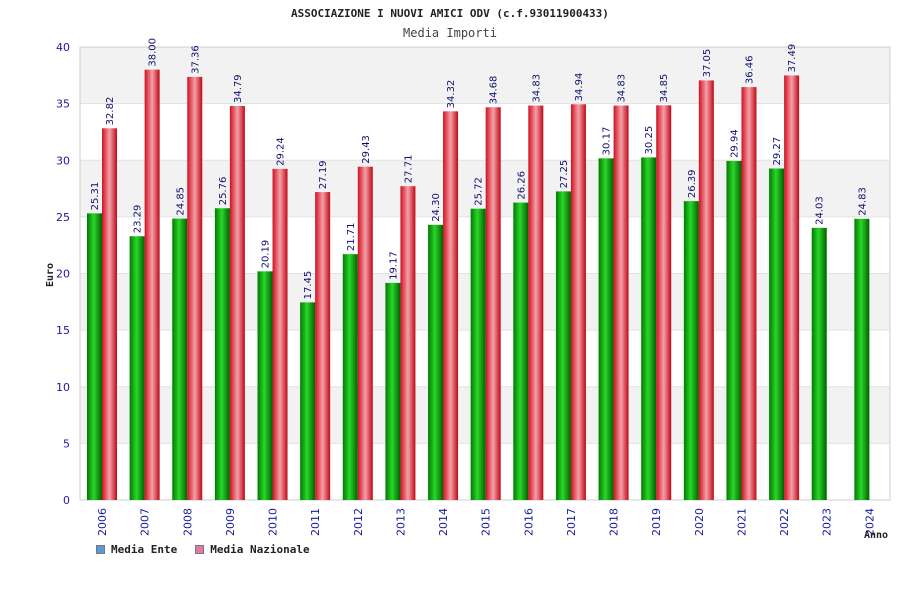 Image resolution: width=900 pixels, height=600 pixels. I want to click on data-label: 34.32, so click(451, 94).